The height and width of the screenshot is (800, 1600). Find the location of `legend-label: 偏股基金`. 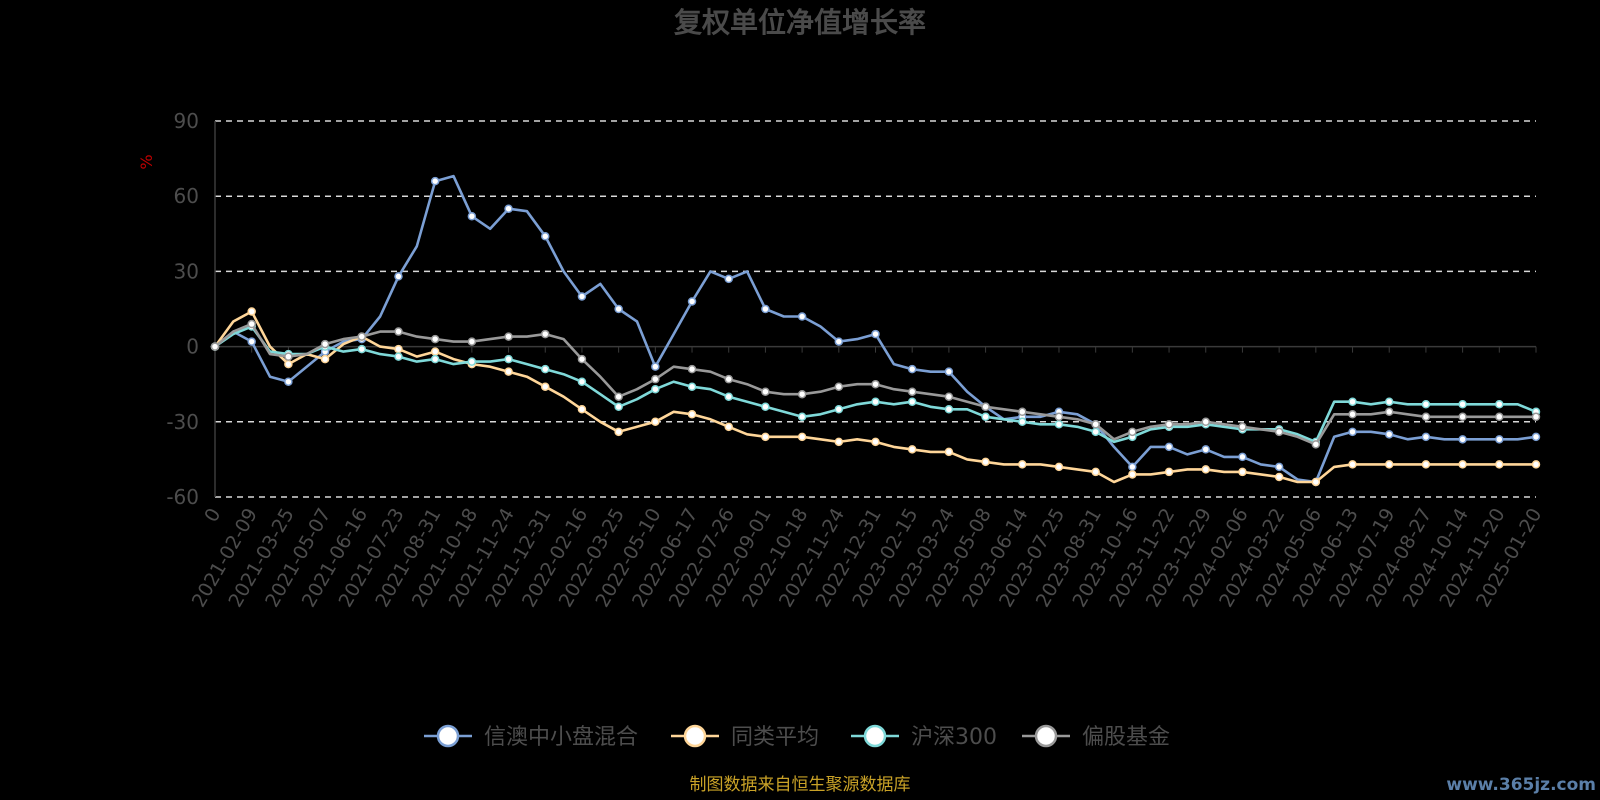

legend-label: 偏股基金 is located at coordinates (1126, 737).